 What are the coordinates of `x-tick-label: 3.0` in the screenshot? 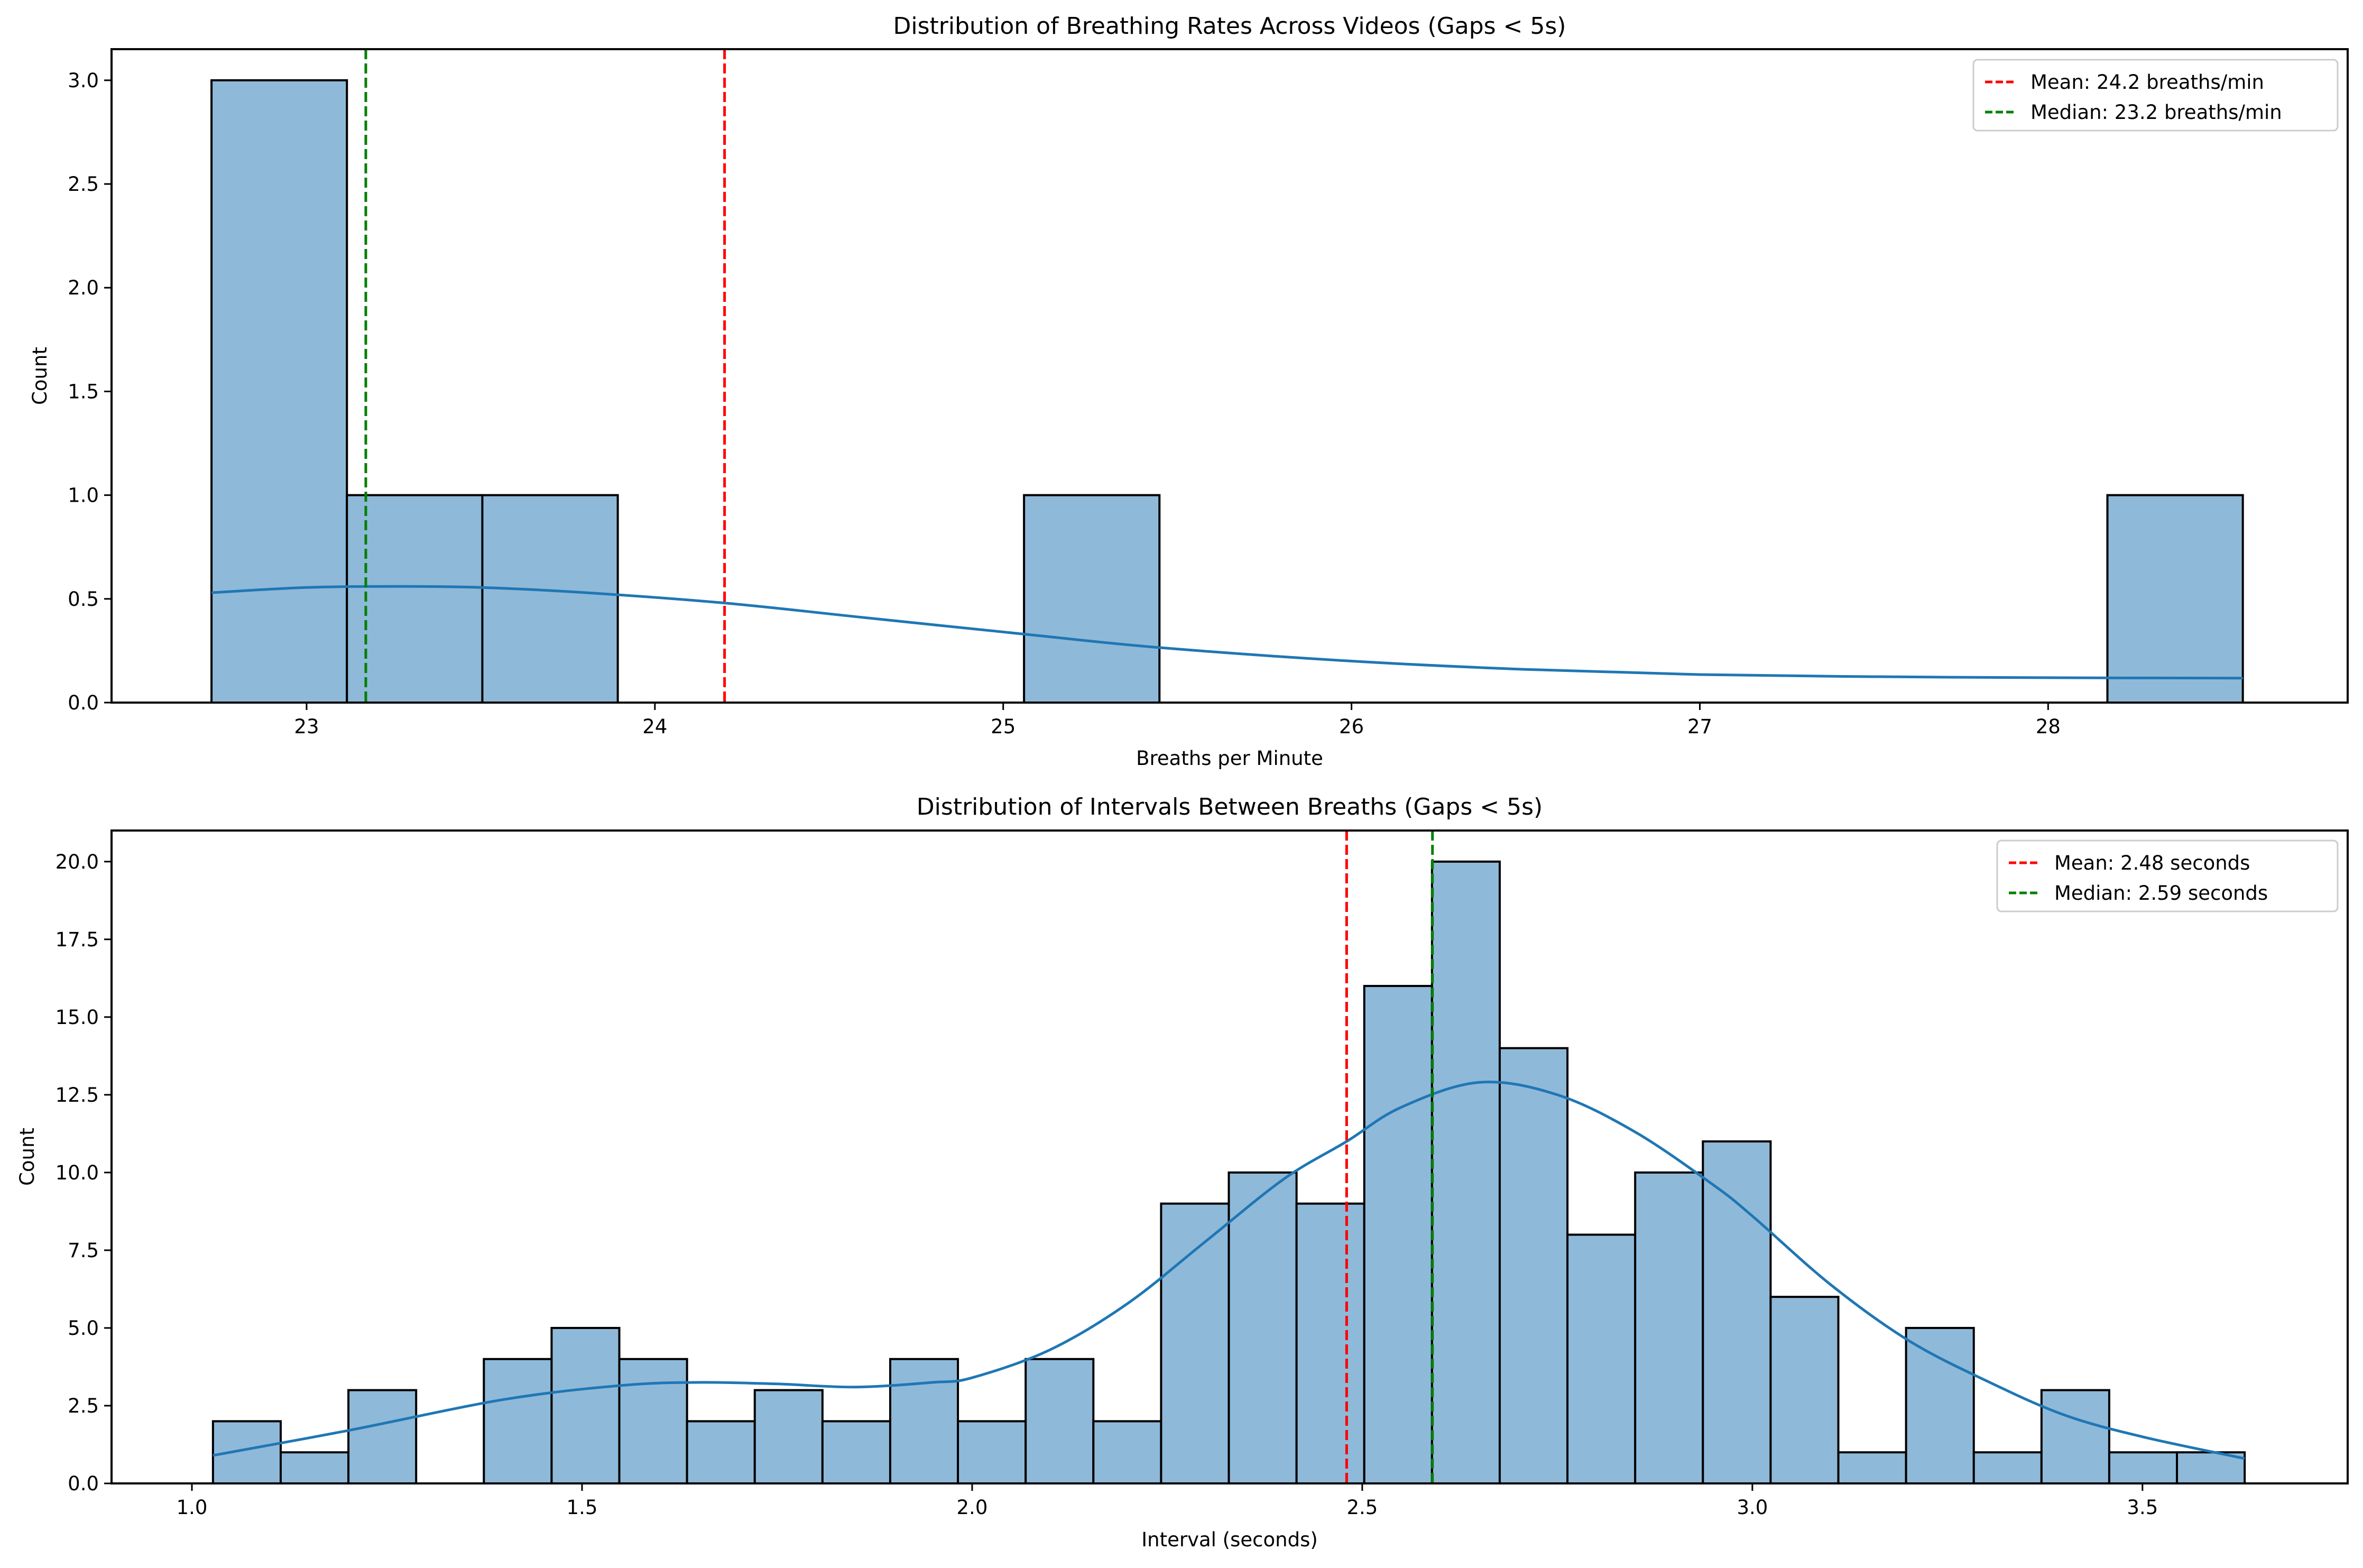 It's located at (1752, 1507).